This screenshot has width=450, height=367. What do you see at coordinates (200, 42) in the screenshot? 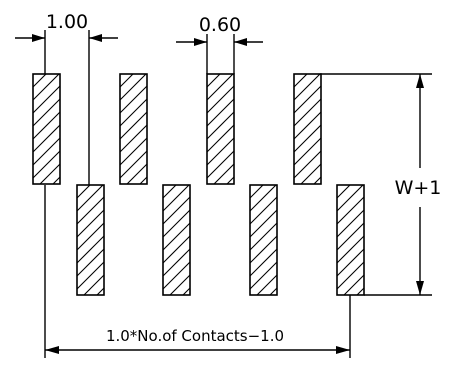
I see `padw-arrow-left` at bounding box center [200, 42].